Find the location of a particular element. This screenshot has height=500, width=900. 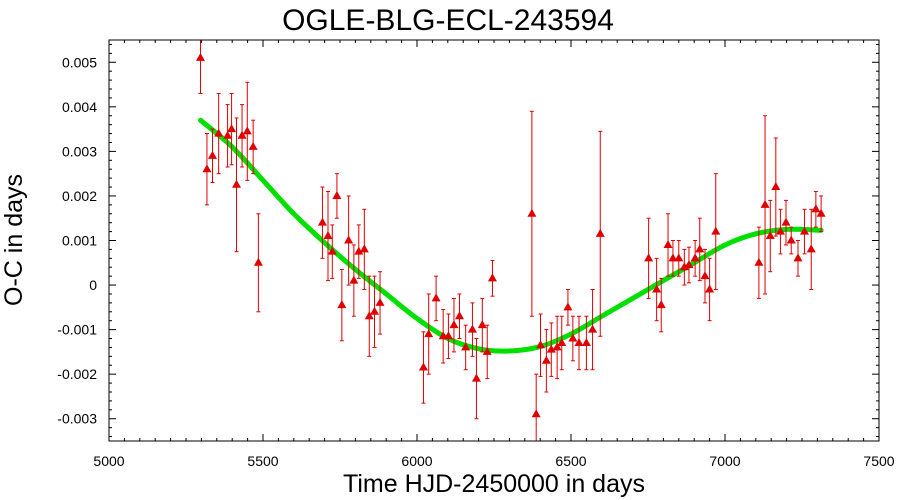

y-tick-label: -0.001 is located at coordinates (77, 330).